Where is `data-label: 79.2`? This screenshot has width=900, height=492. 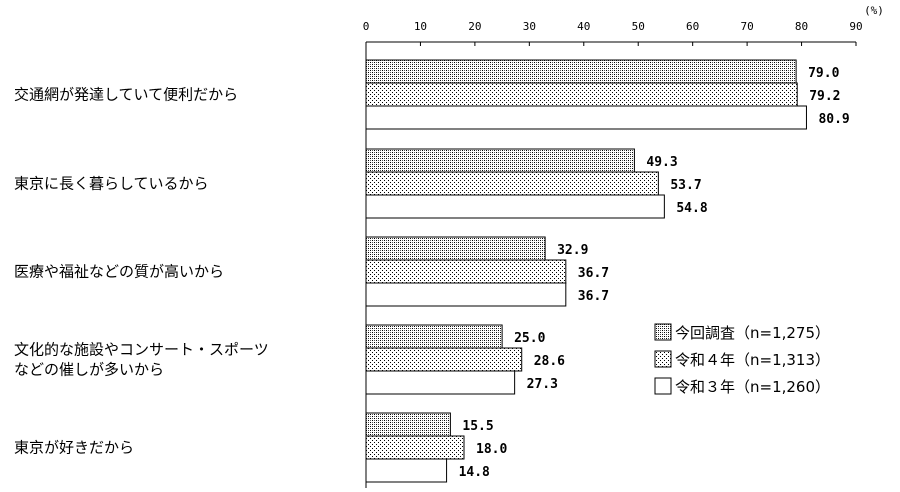 data-label: 79.2 is located at coordinates (824, 96).